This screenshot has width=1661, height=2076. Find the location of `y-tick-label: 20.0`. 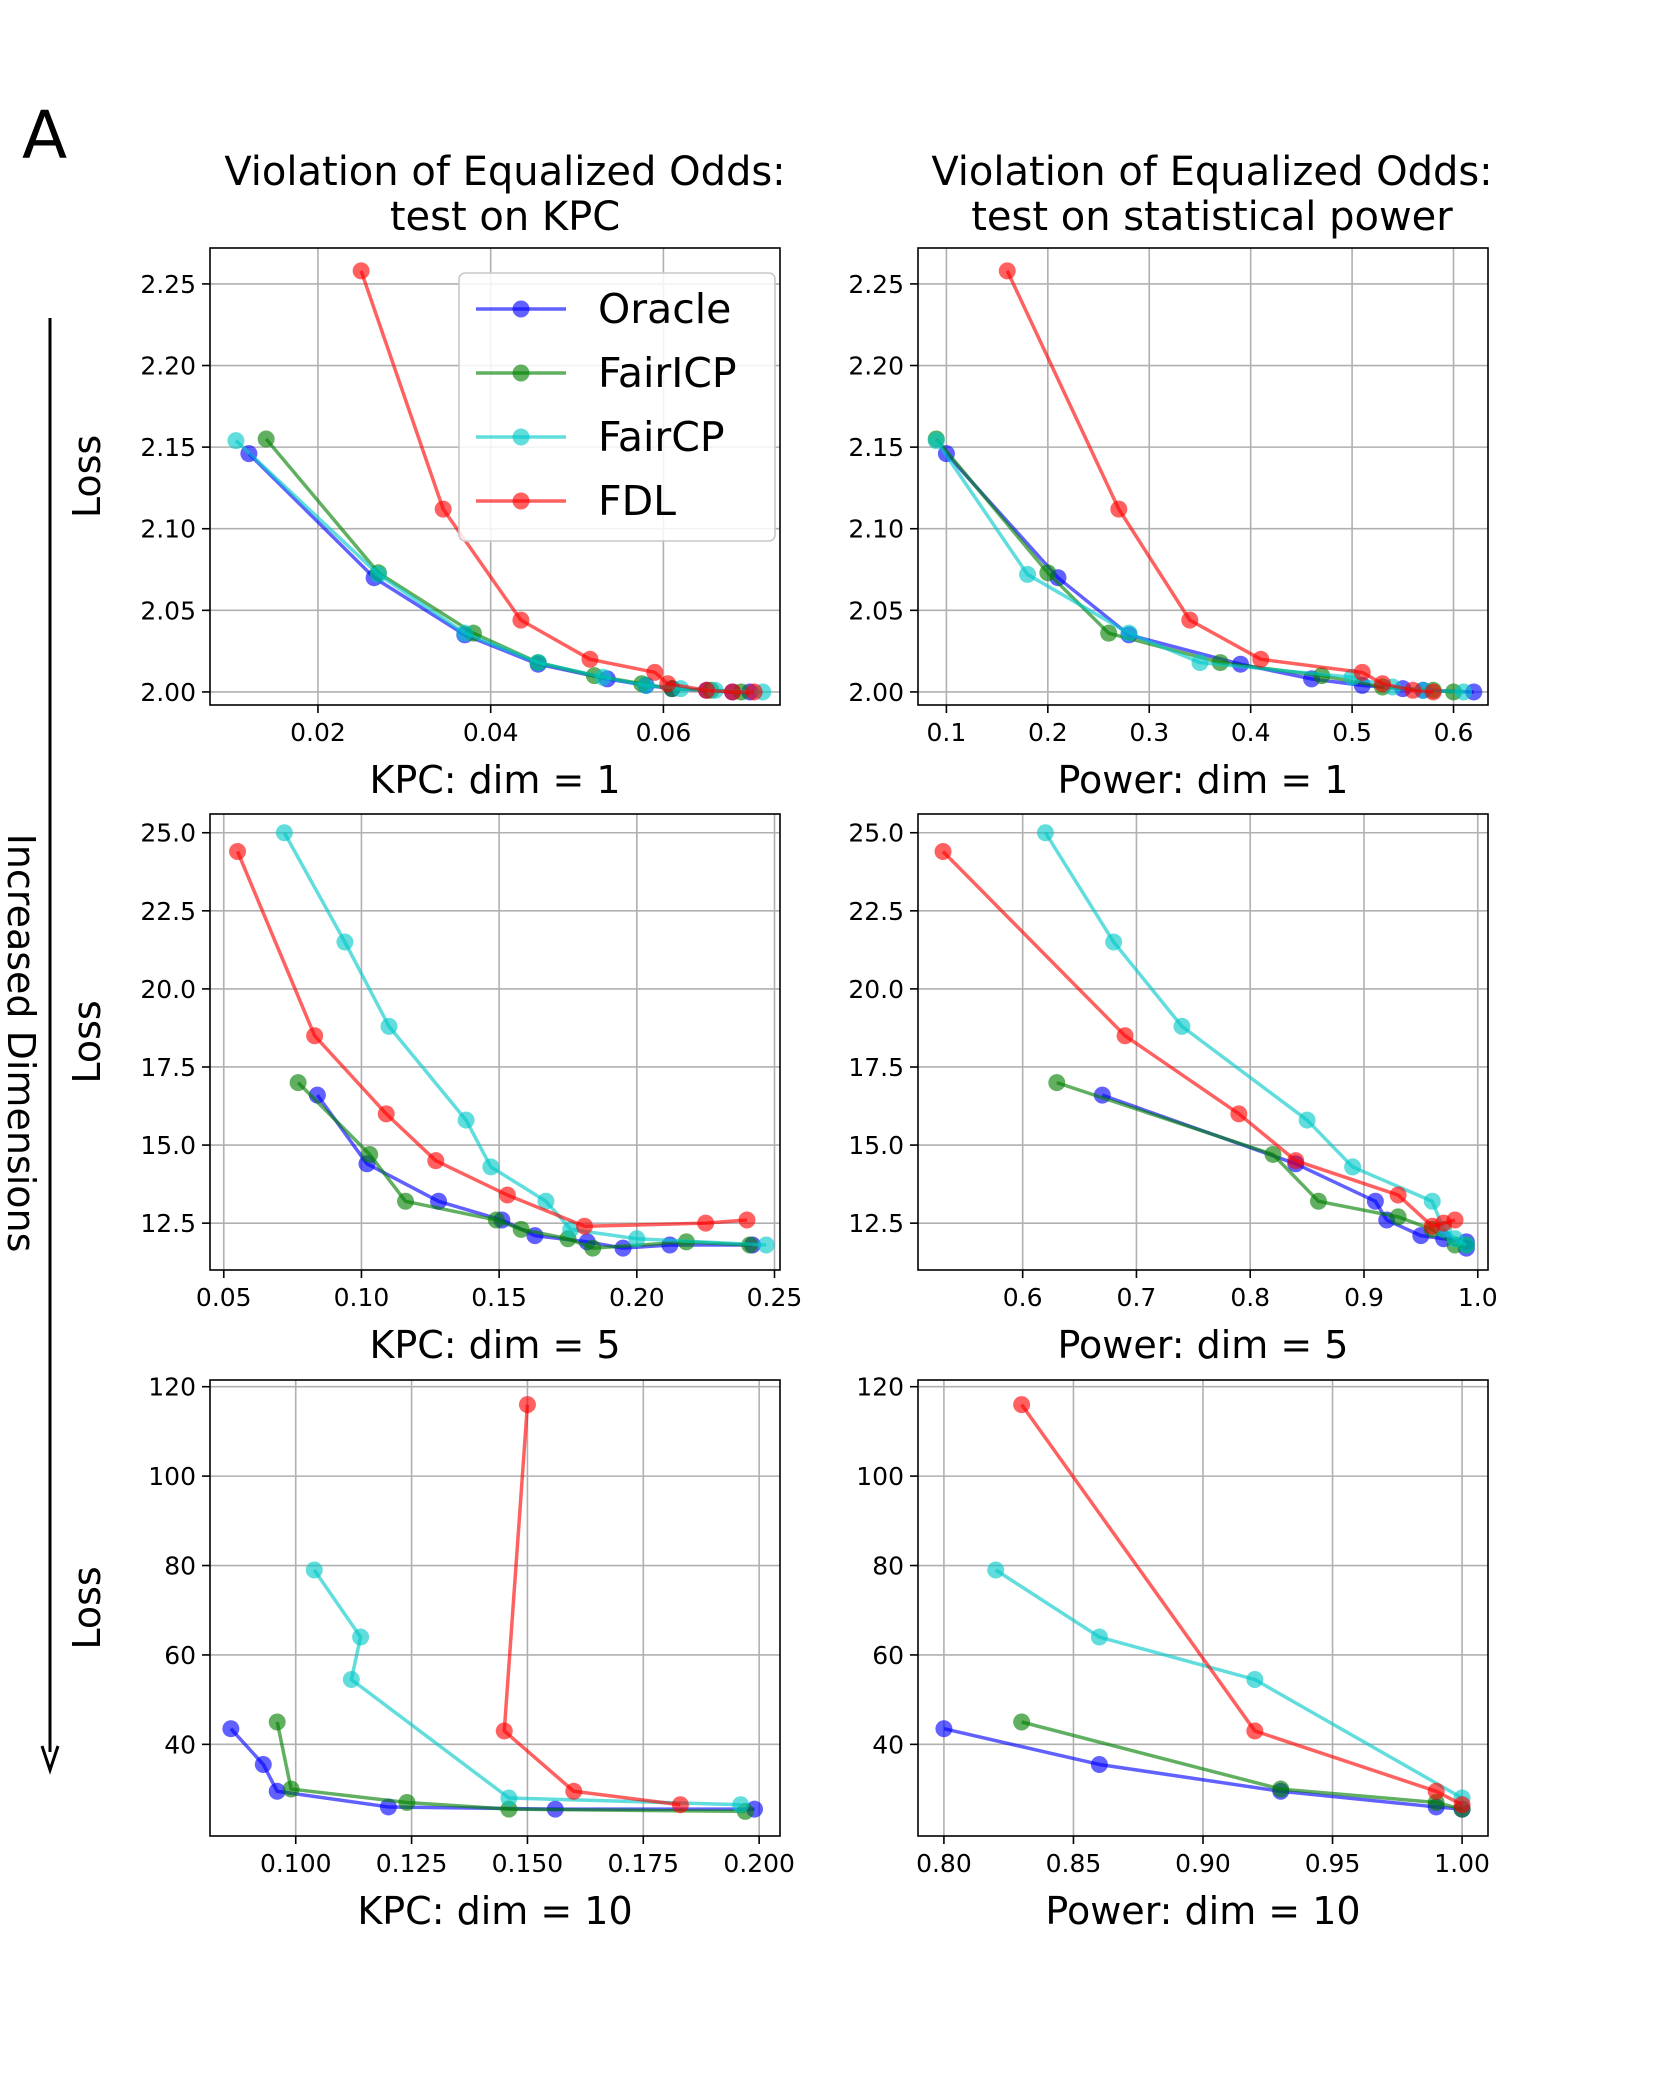

y-tick-label: 20.0 is located at coordinates (168, 989).